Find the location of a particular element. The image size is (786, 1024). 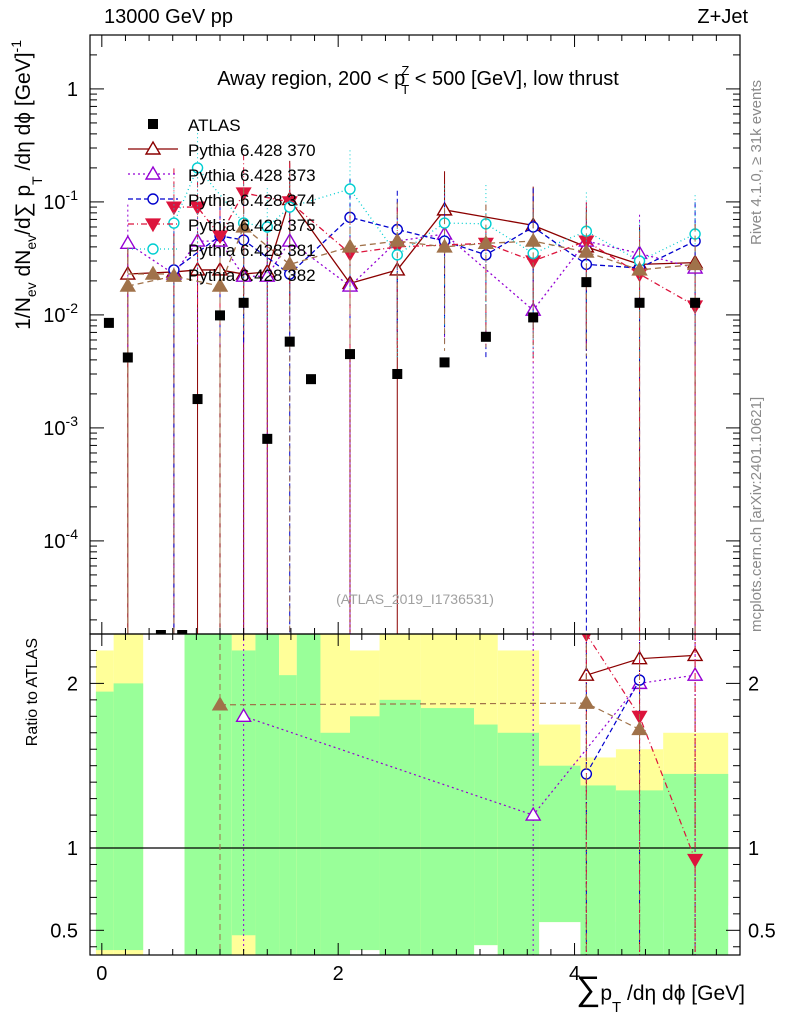

y-tick-label-4: 1 is located at coordinates (72, 90).